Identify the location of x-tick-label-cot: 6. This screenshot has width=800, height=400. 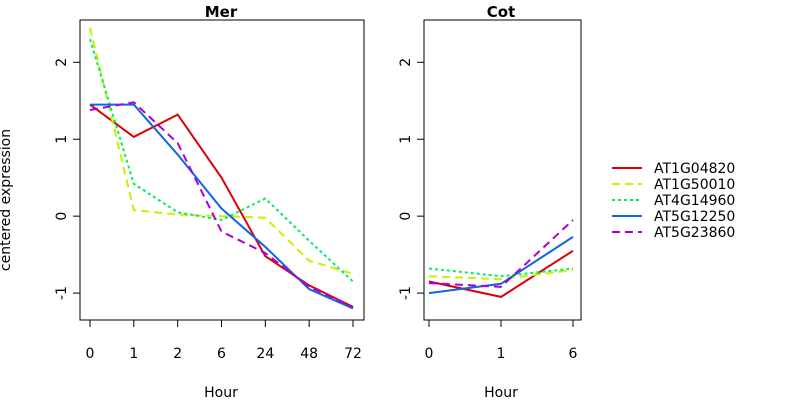
(573, 354).